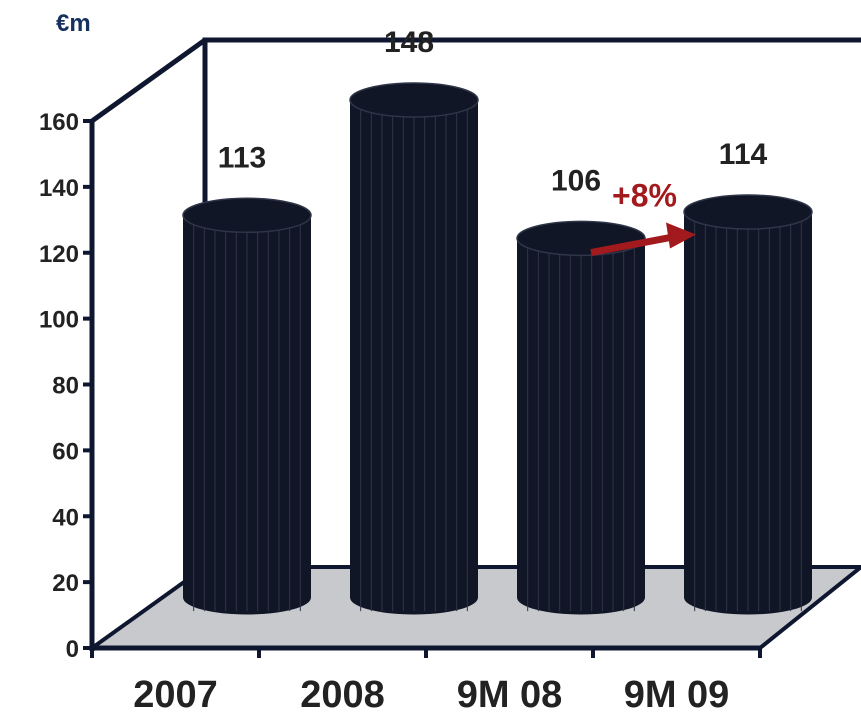 The width and height of the screenshot is (861, 717). I want to click on y-axis-ticks: 0 20 40 60 80 100 120 140 160, so click(65, 386).